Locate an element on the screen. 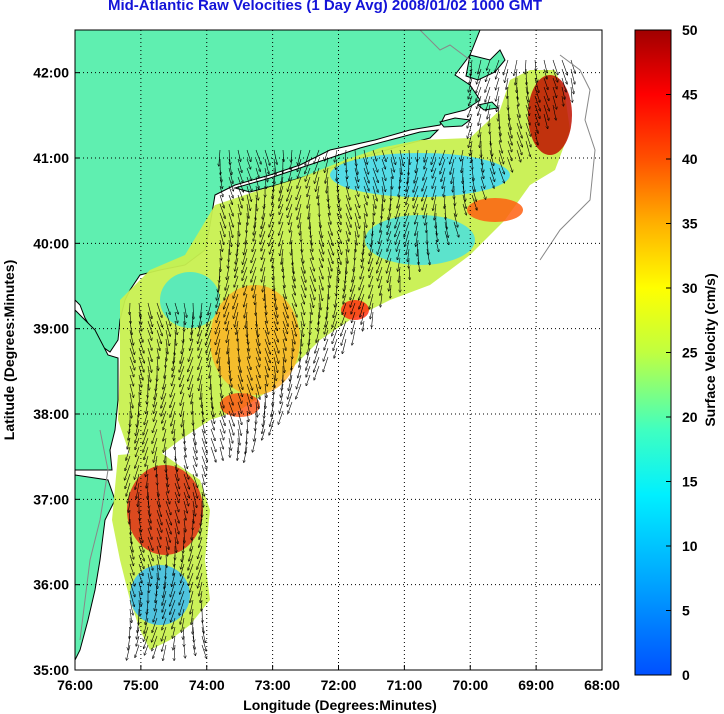  slow-region-shelf is located at coordinates (190, 300).